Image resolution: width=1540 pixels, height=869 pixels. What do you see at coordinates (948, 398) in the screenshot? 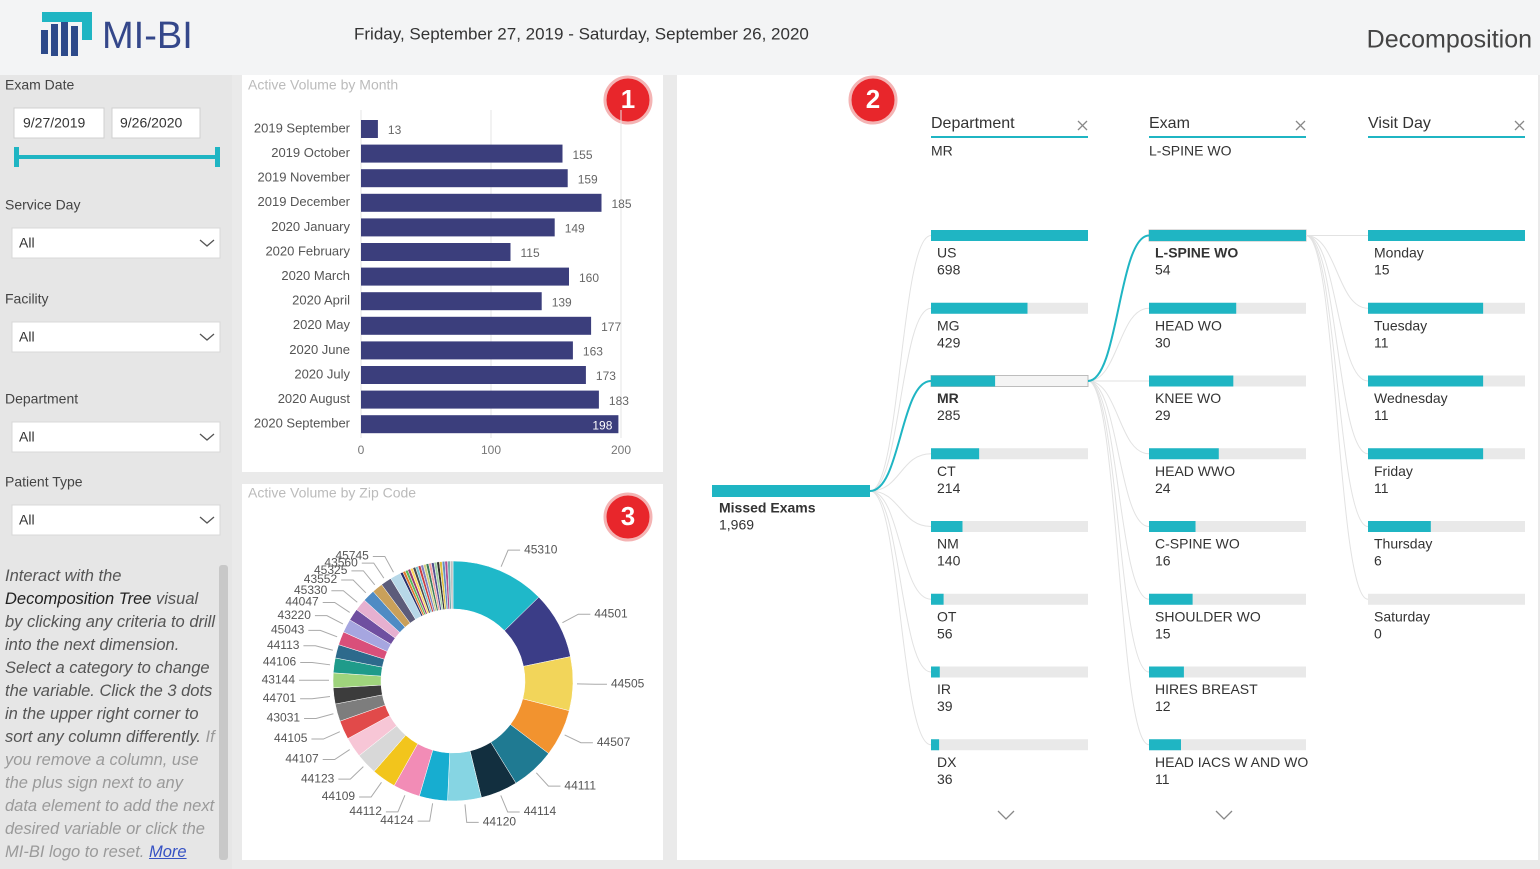
I see `tree-node-label: MR` at bounding box center [948, 398].